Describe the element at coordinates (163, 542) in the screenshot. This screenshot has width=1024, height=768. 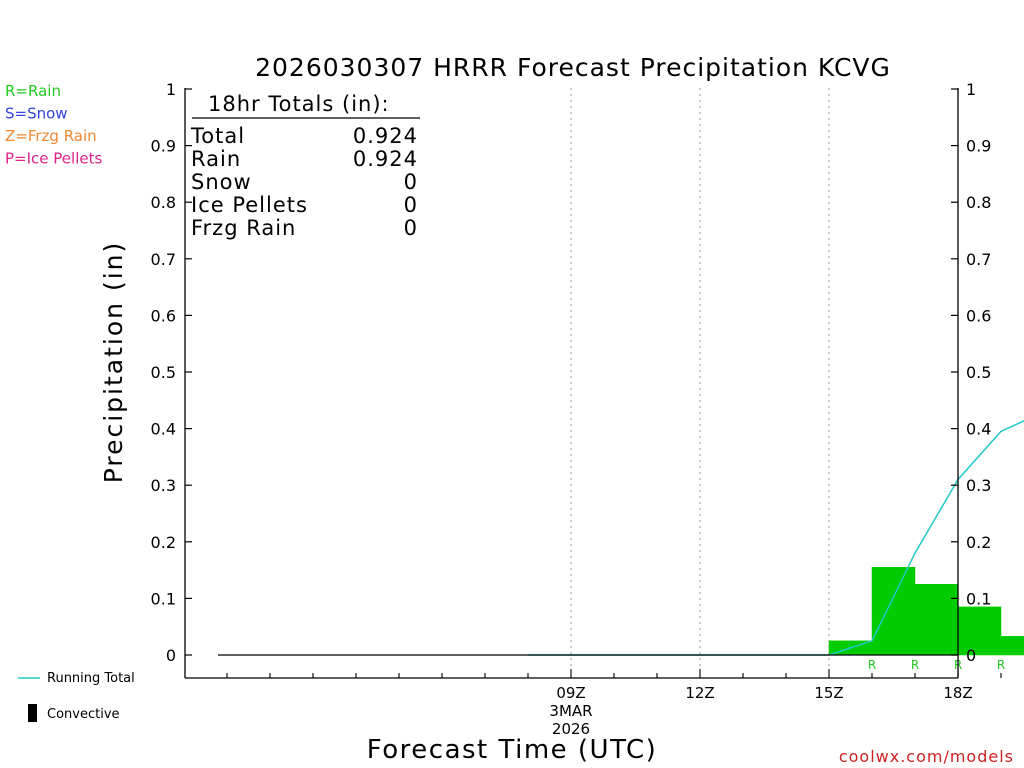
I see `y-tick-label-left-2: 0.2` at that location.